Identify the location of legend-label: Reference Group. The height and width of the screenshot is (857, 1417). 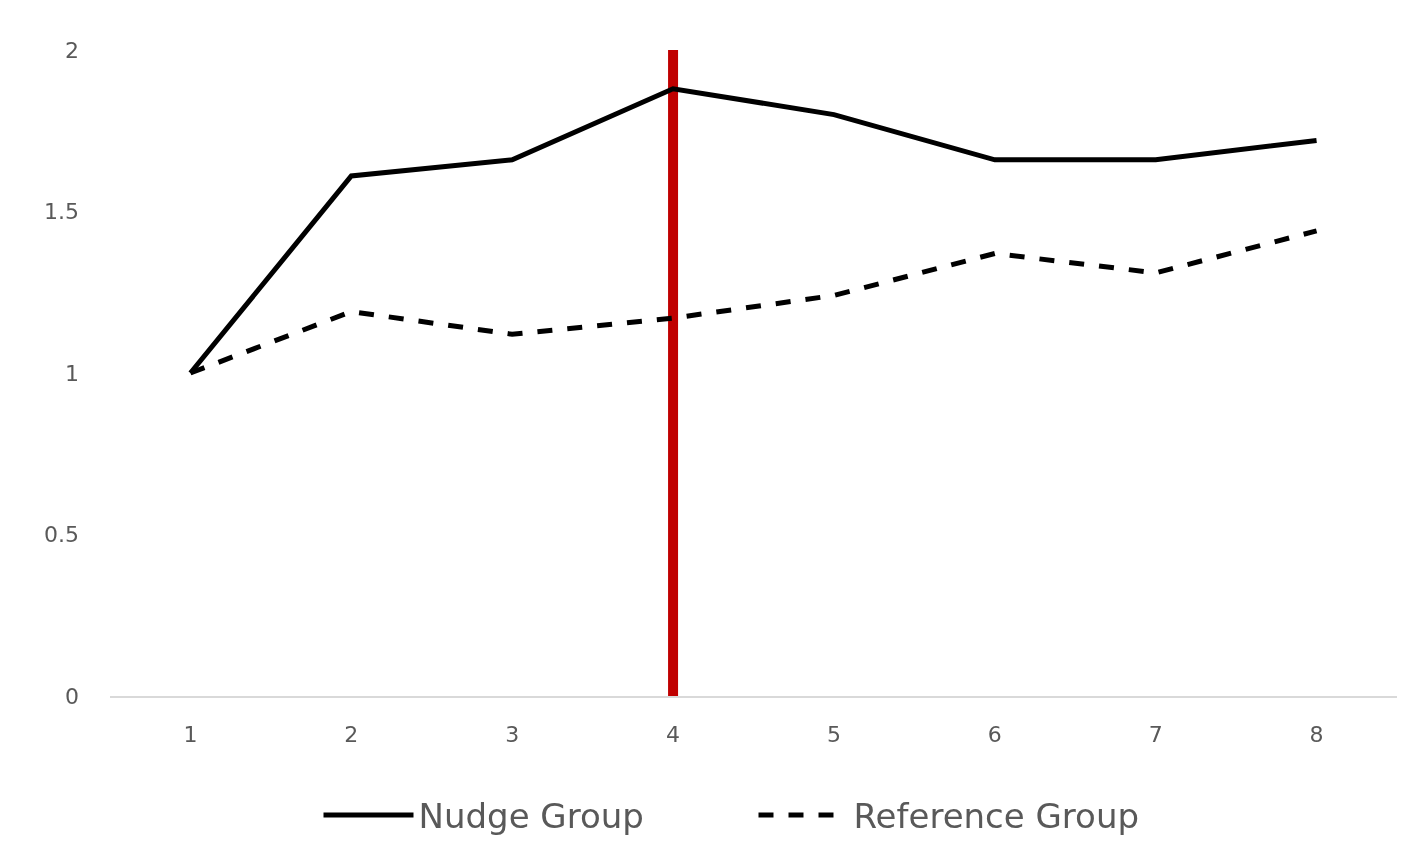
(996, 816).